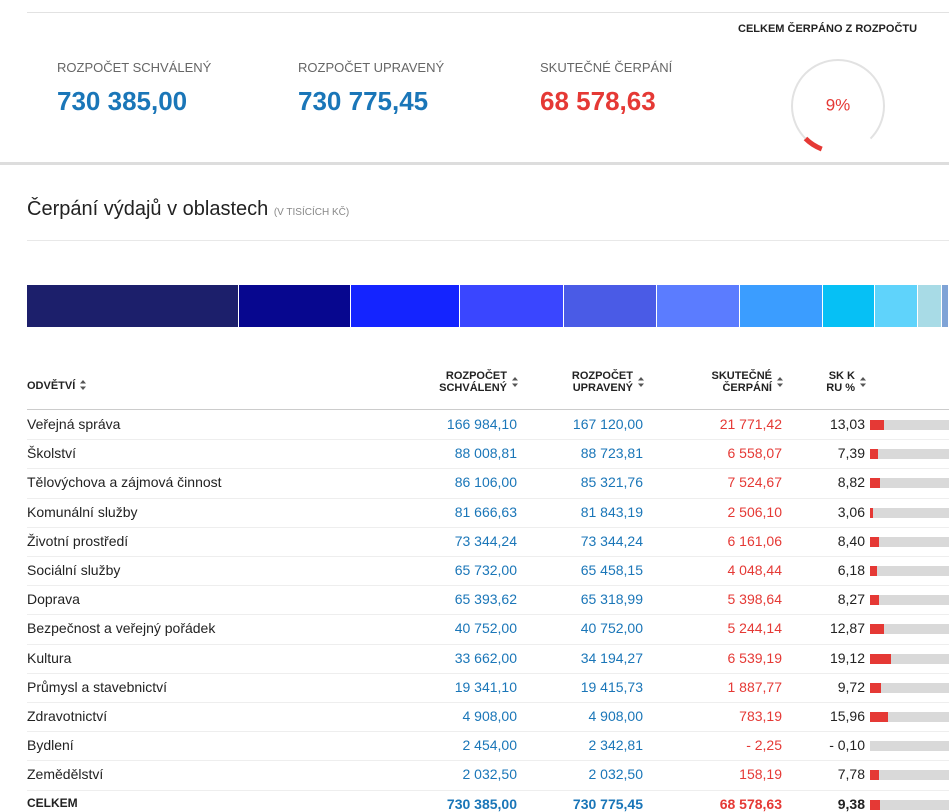 This screenshot has height=812, width=949. I want to click on cell: 166 984,10, so click(481, 424).